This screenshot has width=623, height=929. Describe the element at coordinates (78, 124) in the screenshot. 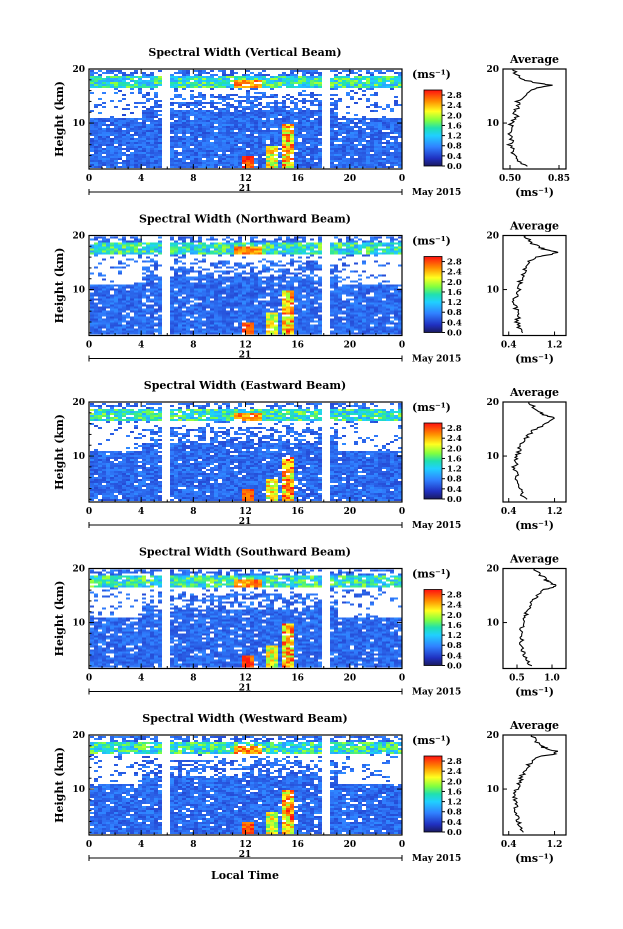

I see `y-tick-label: 10` at that location.